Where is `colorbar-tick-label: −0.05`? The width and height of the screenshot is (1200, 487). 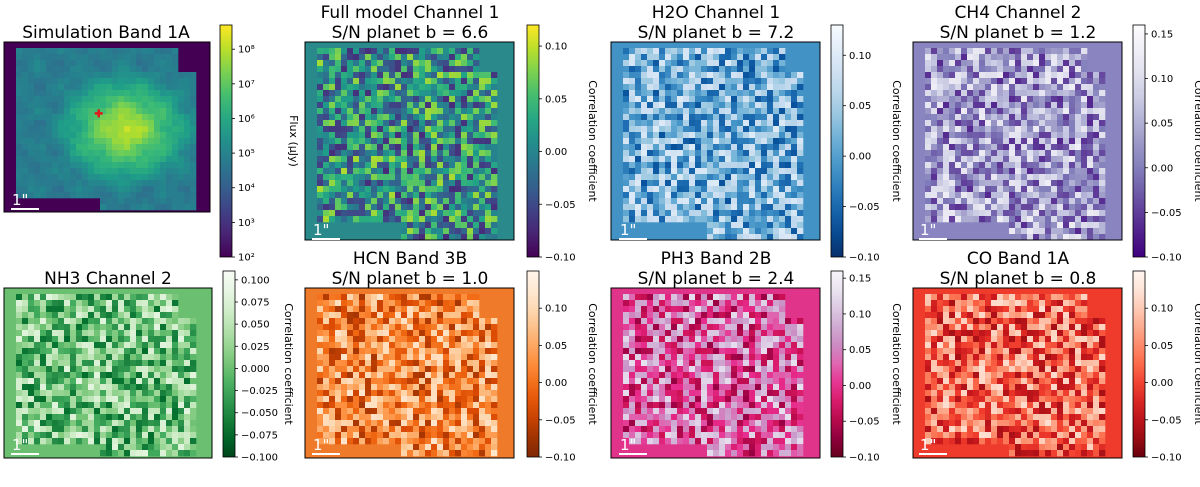
colorbar-tick-label: −0.05 is located at coordinates (864, 207).